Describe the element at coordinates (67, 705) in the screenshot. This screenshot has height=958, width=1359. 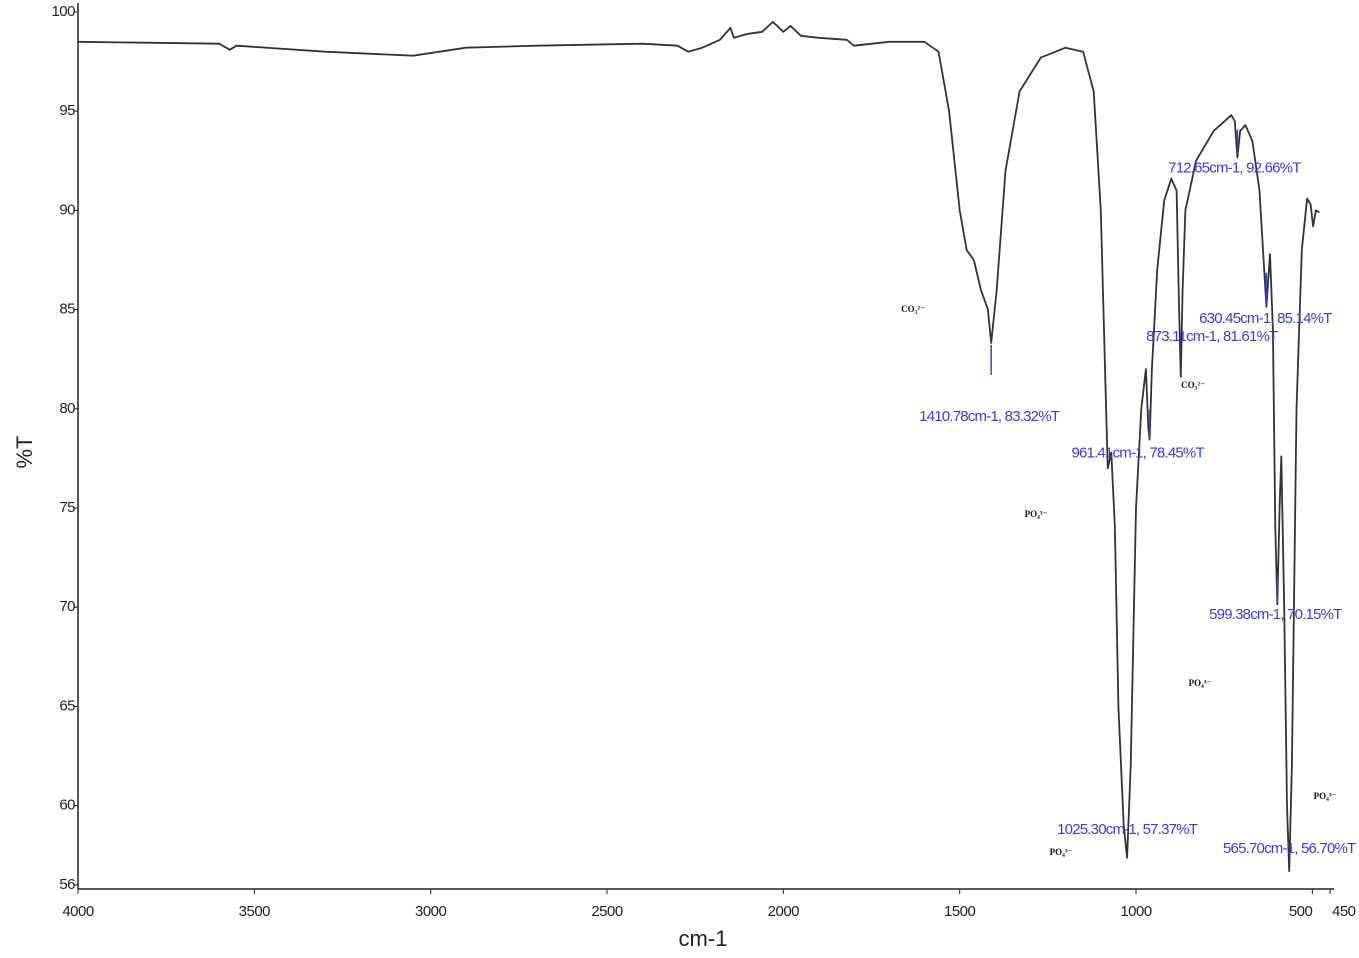
I see `y-tick-label: 65` at that location.